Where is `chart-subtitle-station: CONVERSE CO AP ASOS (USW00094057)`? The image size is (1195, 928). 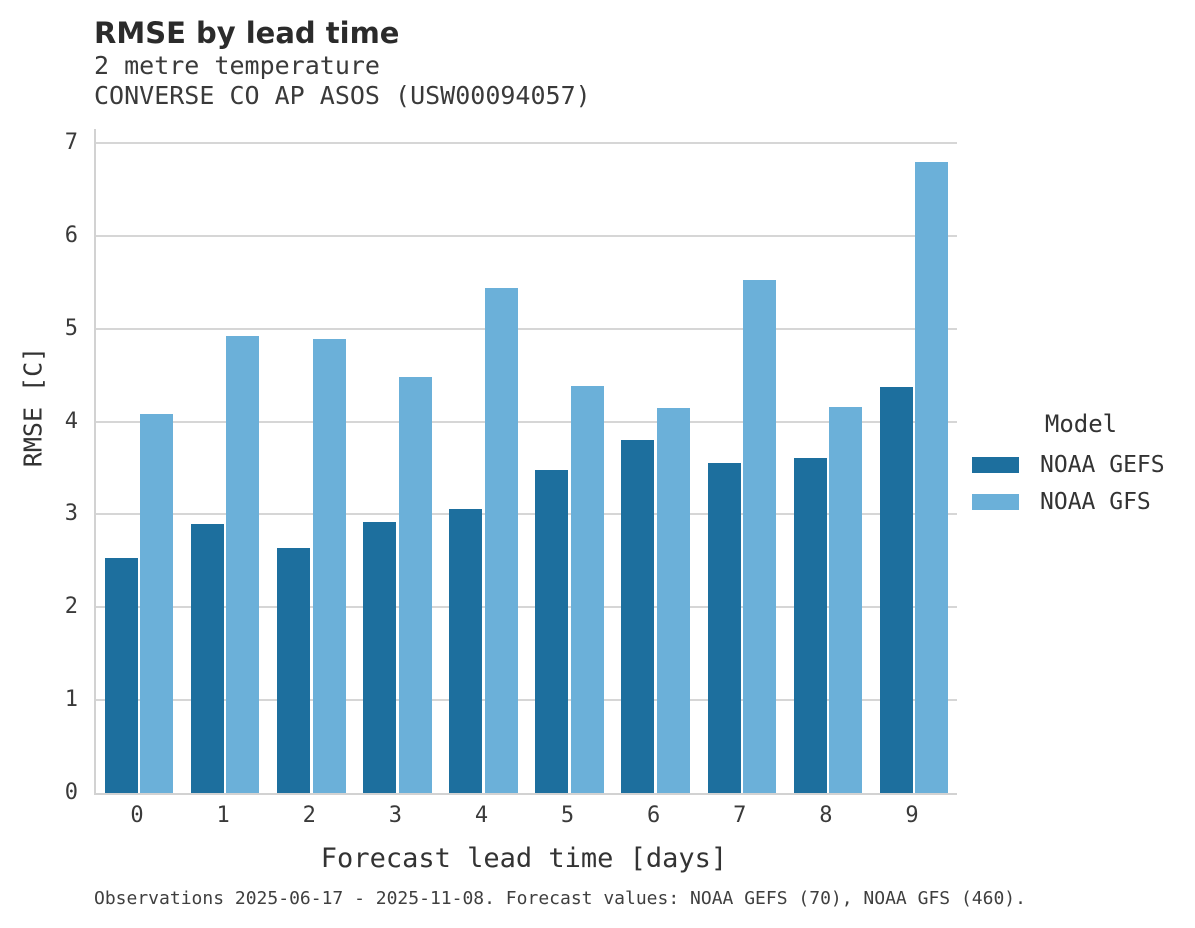 chart-subtitle-station: CONVERSE CO AP ASOS (USW00094057) is located at coordinates (342, 95).